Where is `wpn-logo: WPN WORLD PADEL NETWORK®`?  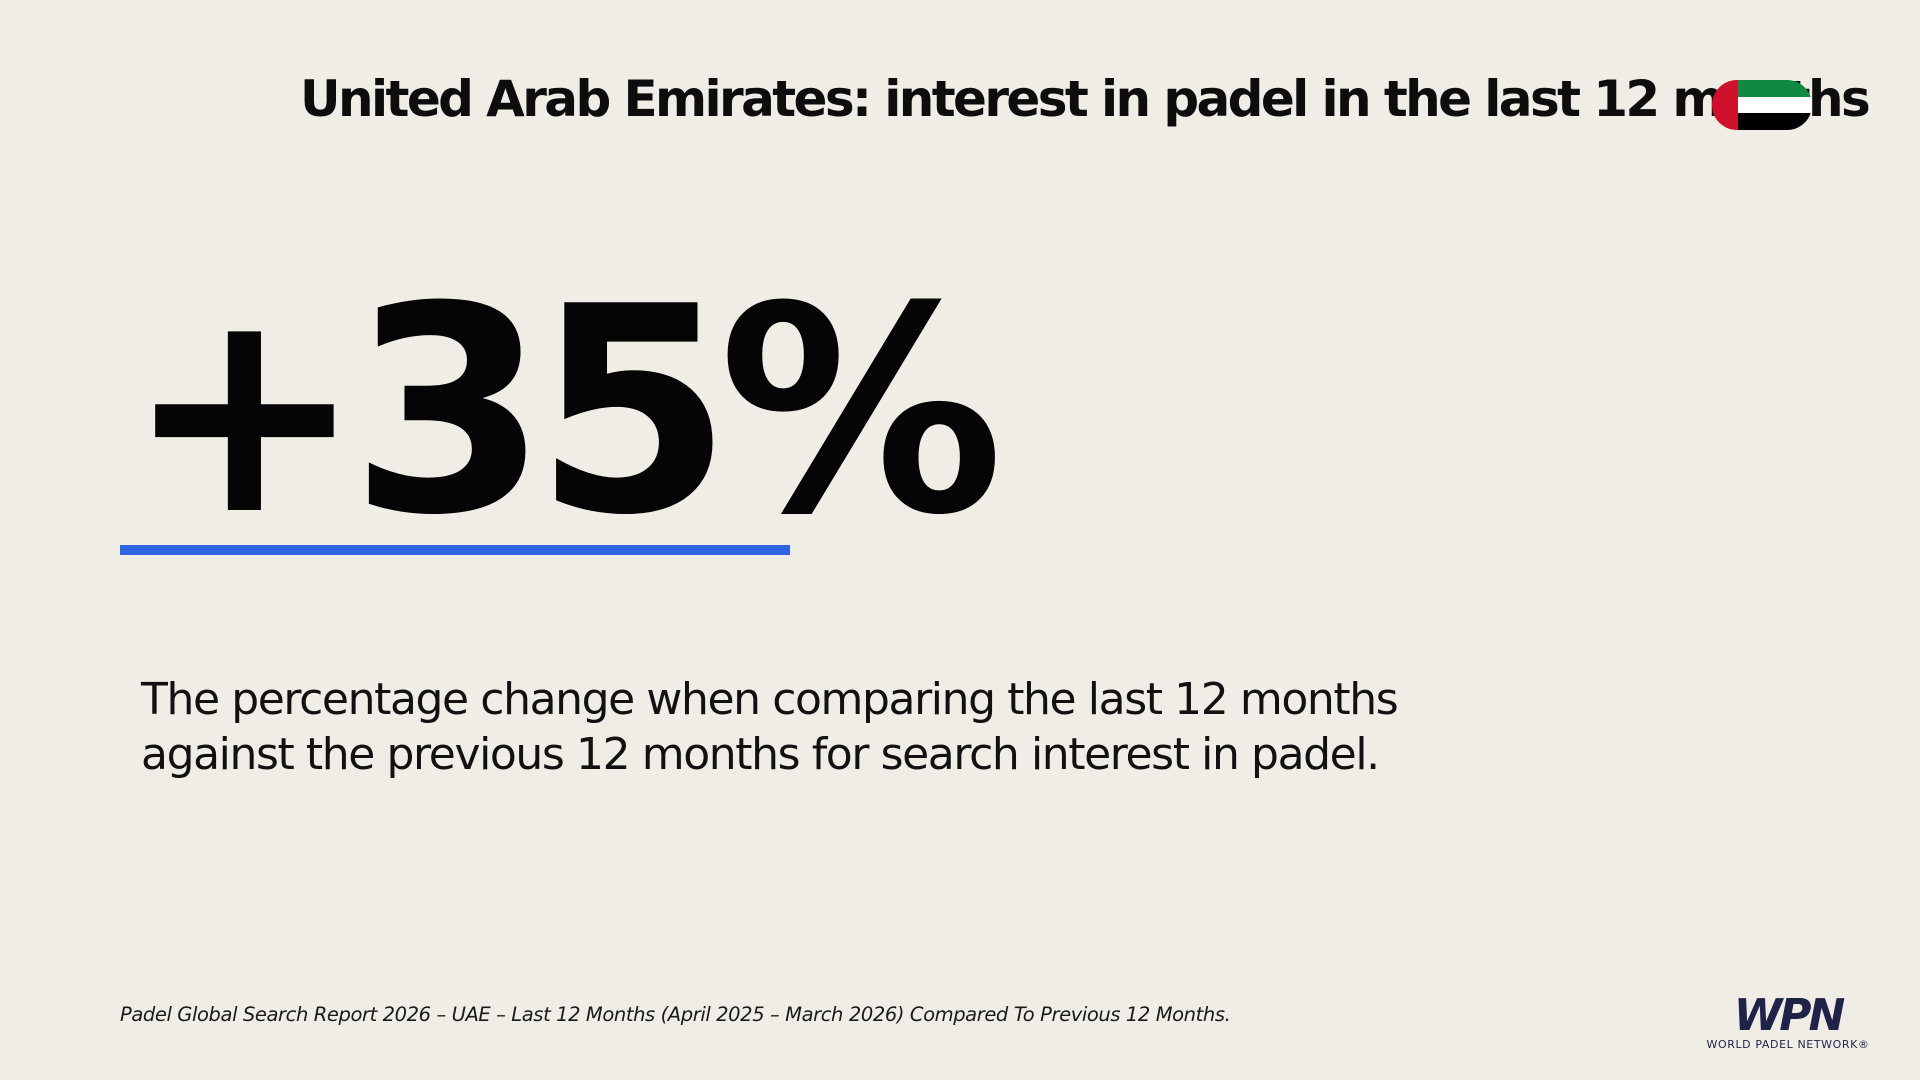
wpn-logo: WPN WORLD PADEL NETWORK® is located at coordinates (1788, 1021).